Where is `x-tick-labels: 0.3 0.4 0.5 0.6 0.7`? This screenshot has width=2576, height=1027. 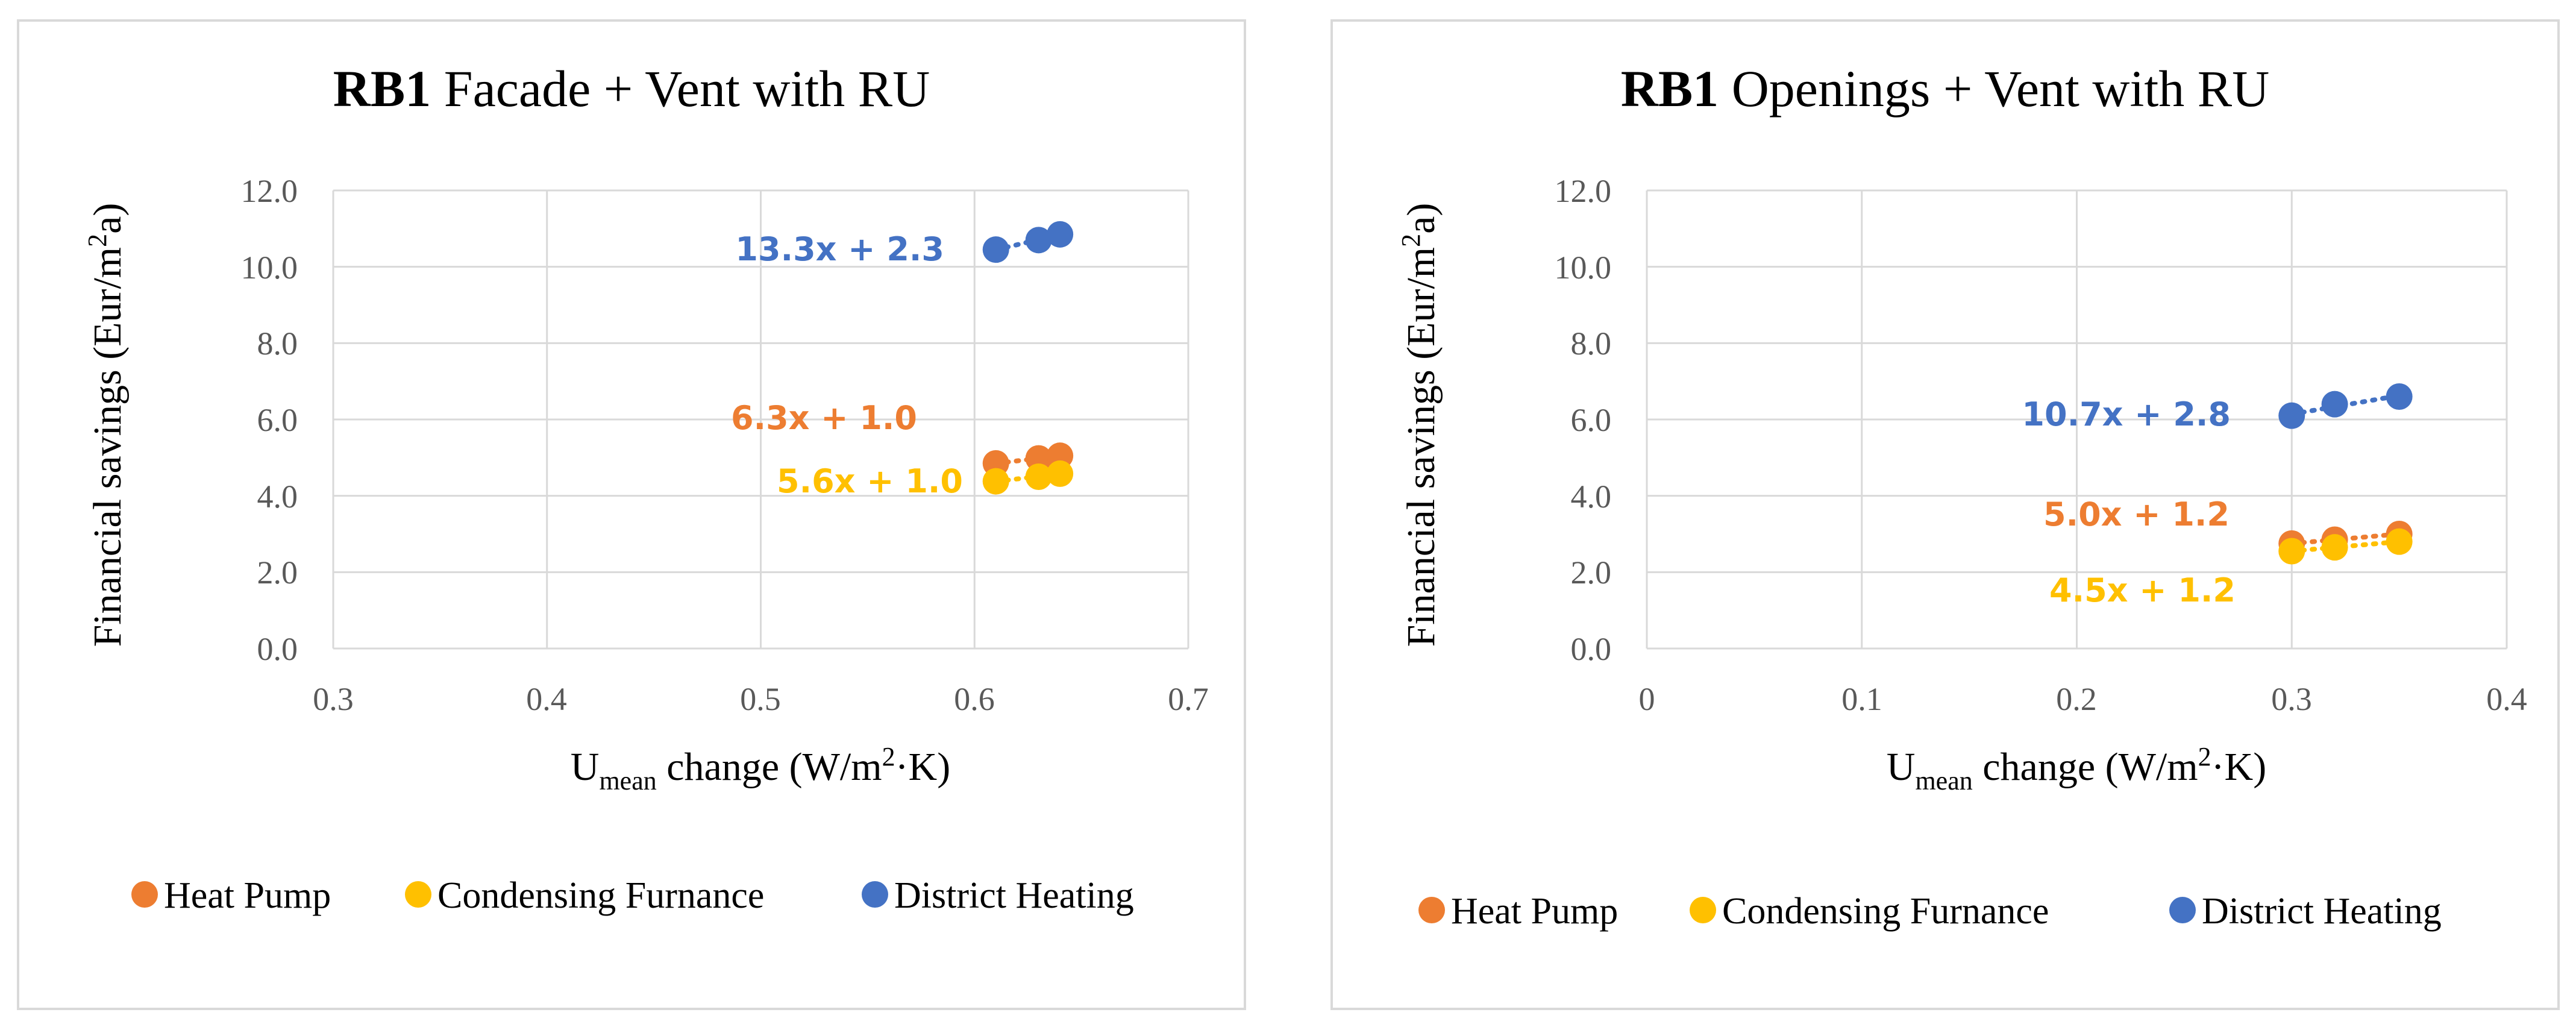 x-tick-labels: 0.3 0.4 0.5 0.6 0.7 is located at coordinates (761, 699).